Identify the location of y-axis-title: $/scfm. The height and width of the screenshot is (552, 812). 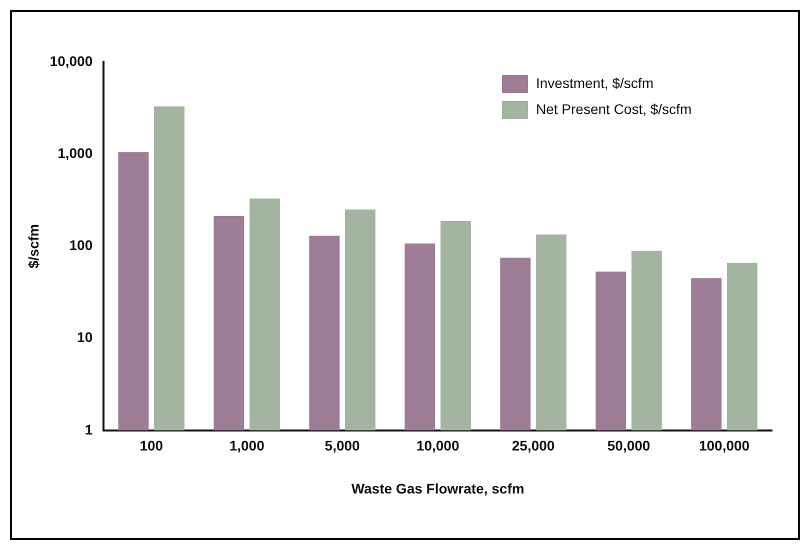
(33, 246).